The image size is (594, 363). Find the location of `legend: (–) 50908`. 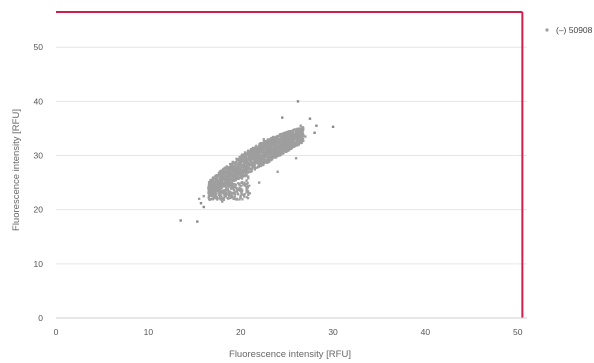

legend: (–) 50908 is located at coordinates (569, 30).